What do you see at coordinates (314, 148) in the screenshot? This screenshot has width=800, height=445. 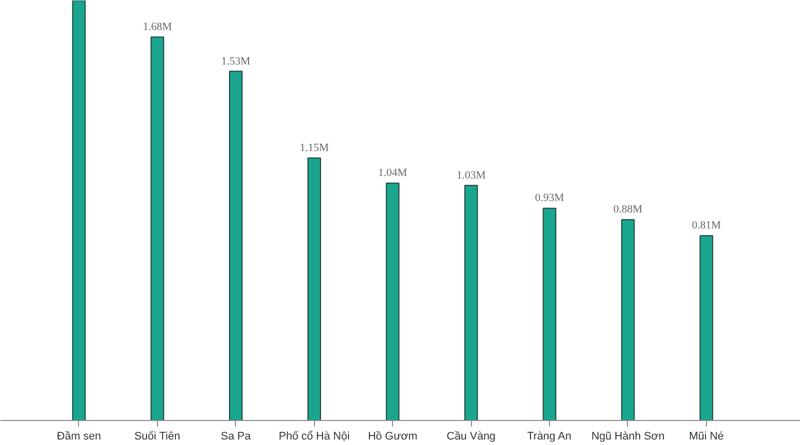 I see `data-label: 1.15M` at bounding box center [314, 148].